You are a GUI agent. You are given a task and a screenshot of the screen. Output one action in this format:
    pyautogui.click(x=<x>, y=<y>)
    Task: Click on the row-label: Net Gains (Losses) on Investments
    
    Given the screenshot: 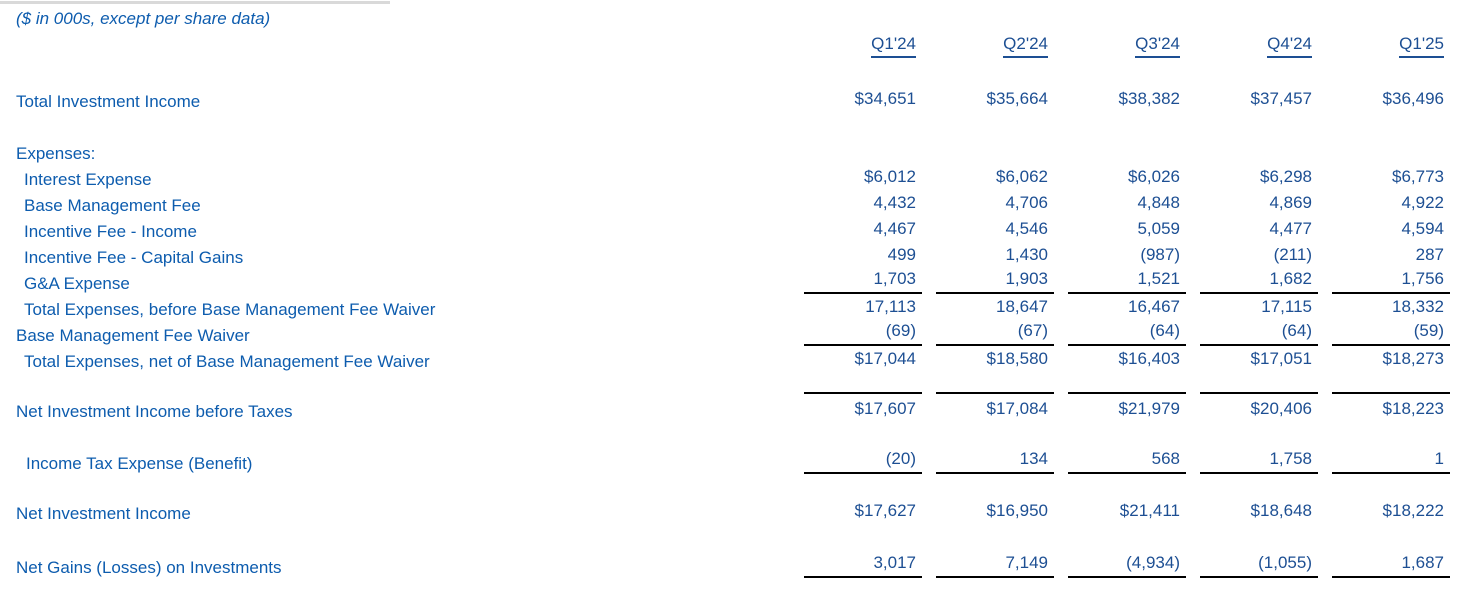 What is the action you would take?
    pyautogui.click(x=149, y=567)
    